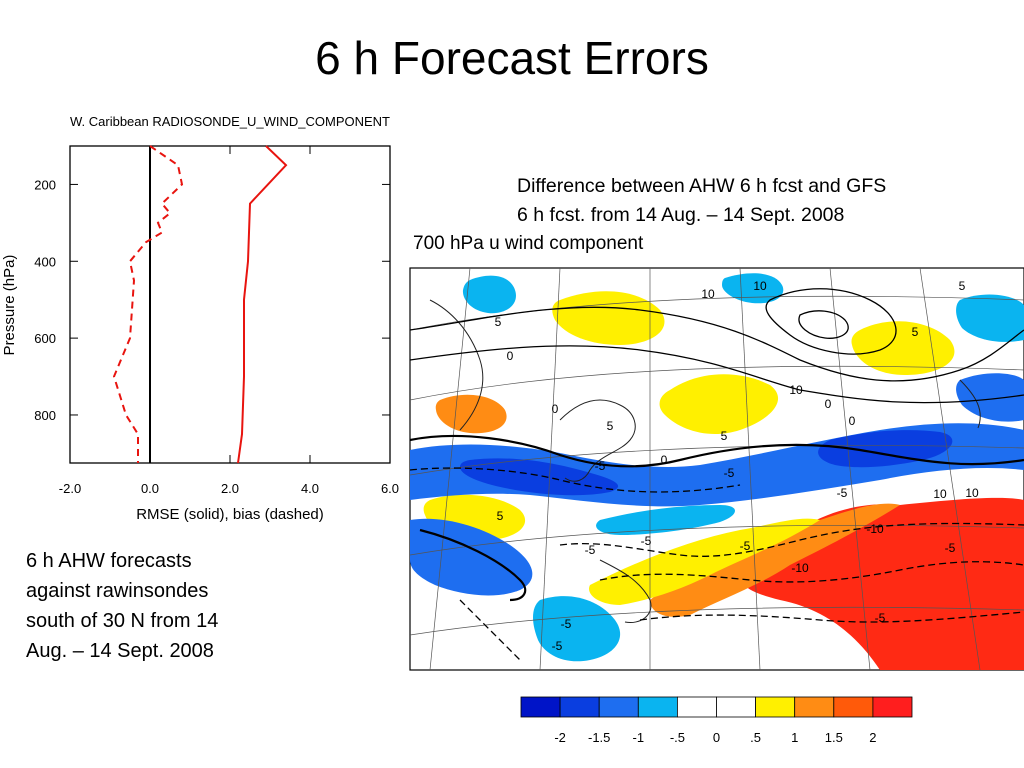 Image resolution: width=1024 pixels, height=768 pixels. I want to click on positive-anomaly-orange-west, so click(471, 414).